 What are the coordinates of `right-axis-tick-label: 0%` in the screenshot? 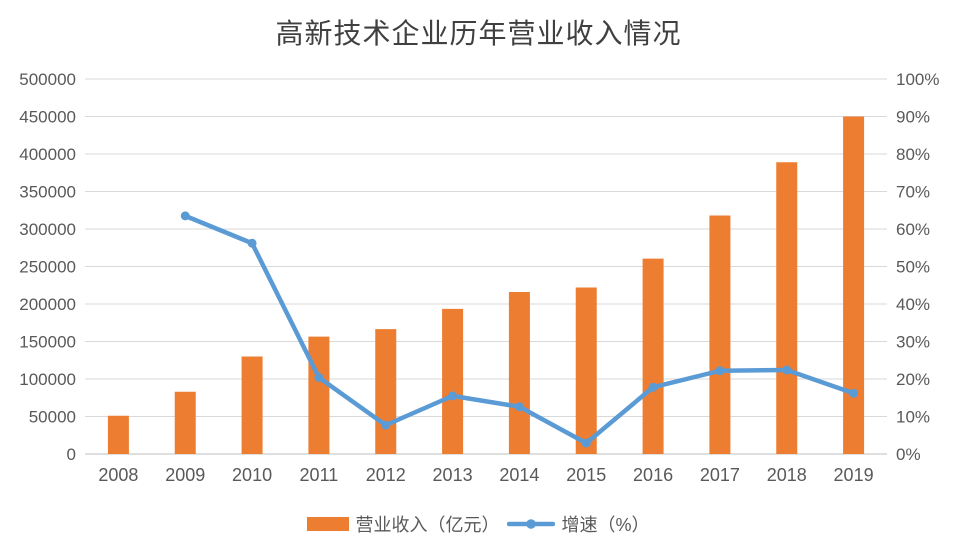 It's located at (908, 454).